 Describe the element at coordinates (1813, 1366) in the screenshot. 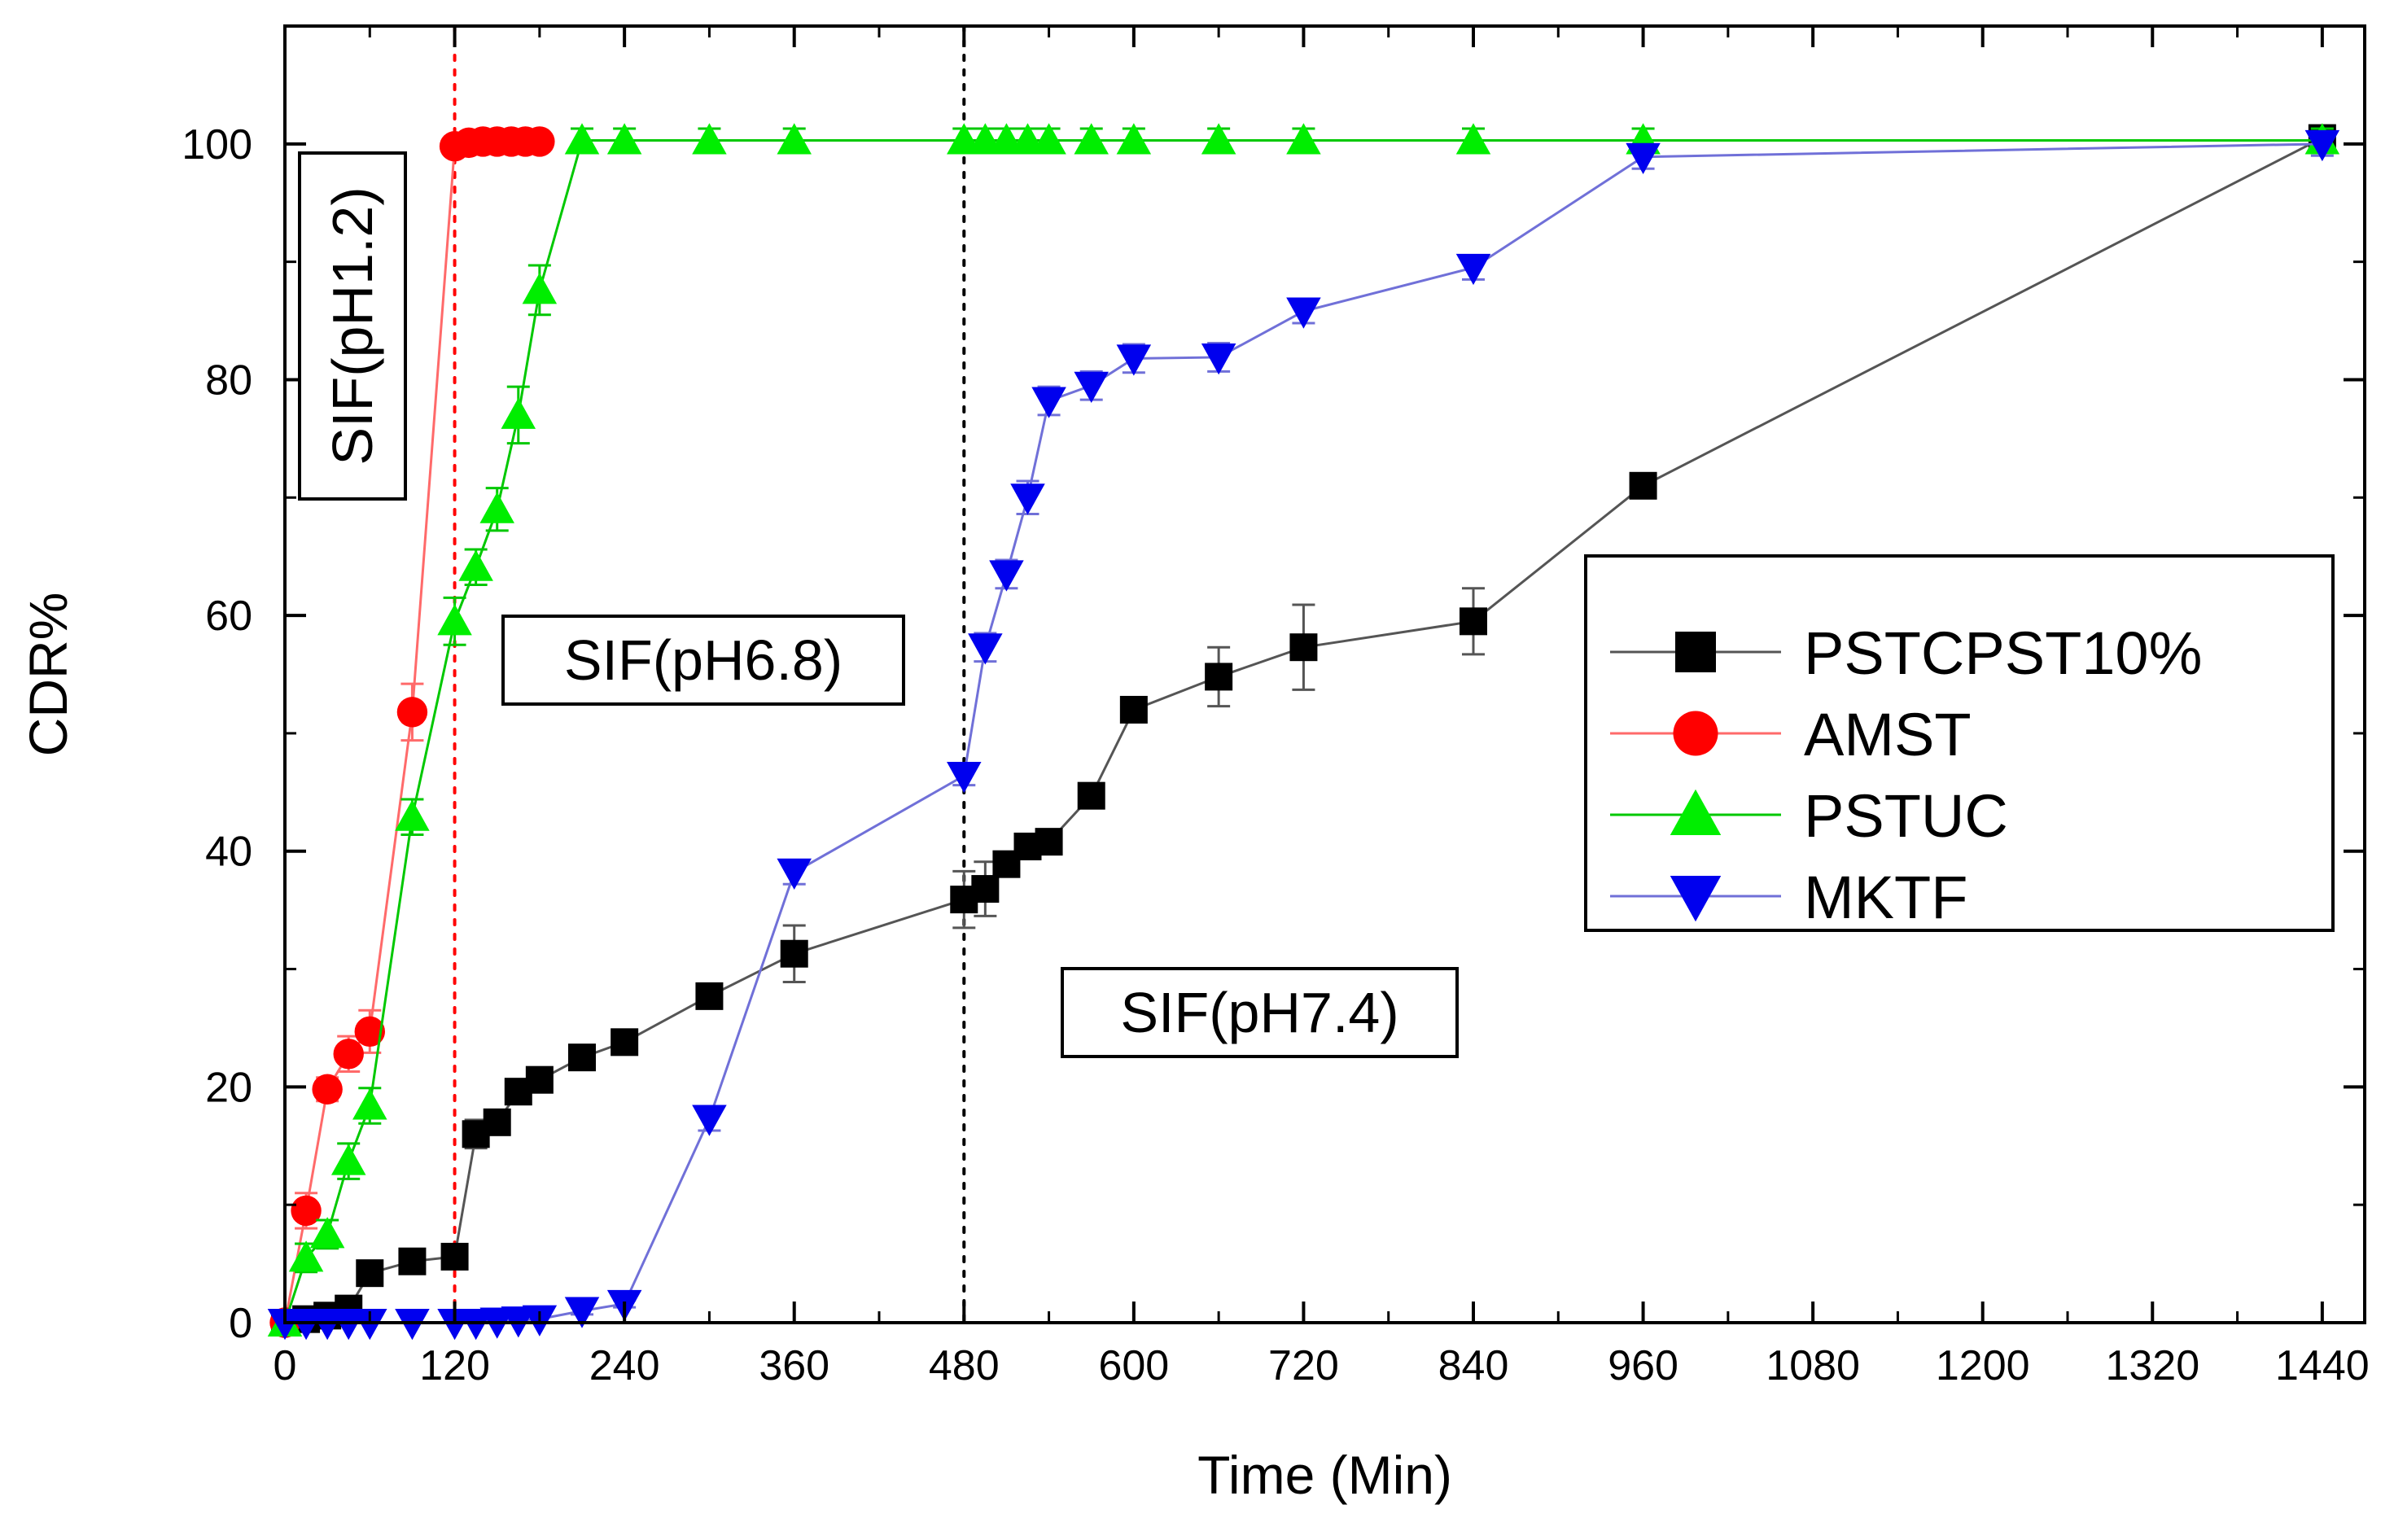

I see `x-tick-label: 1080` at that location.